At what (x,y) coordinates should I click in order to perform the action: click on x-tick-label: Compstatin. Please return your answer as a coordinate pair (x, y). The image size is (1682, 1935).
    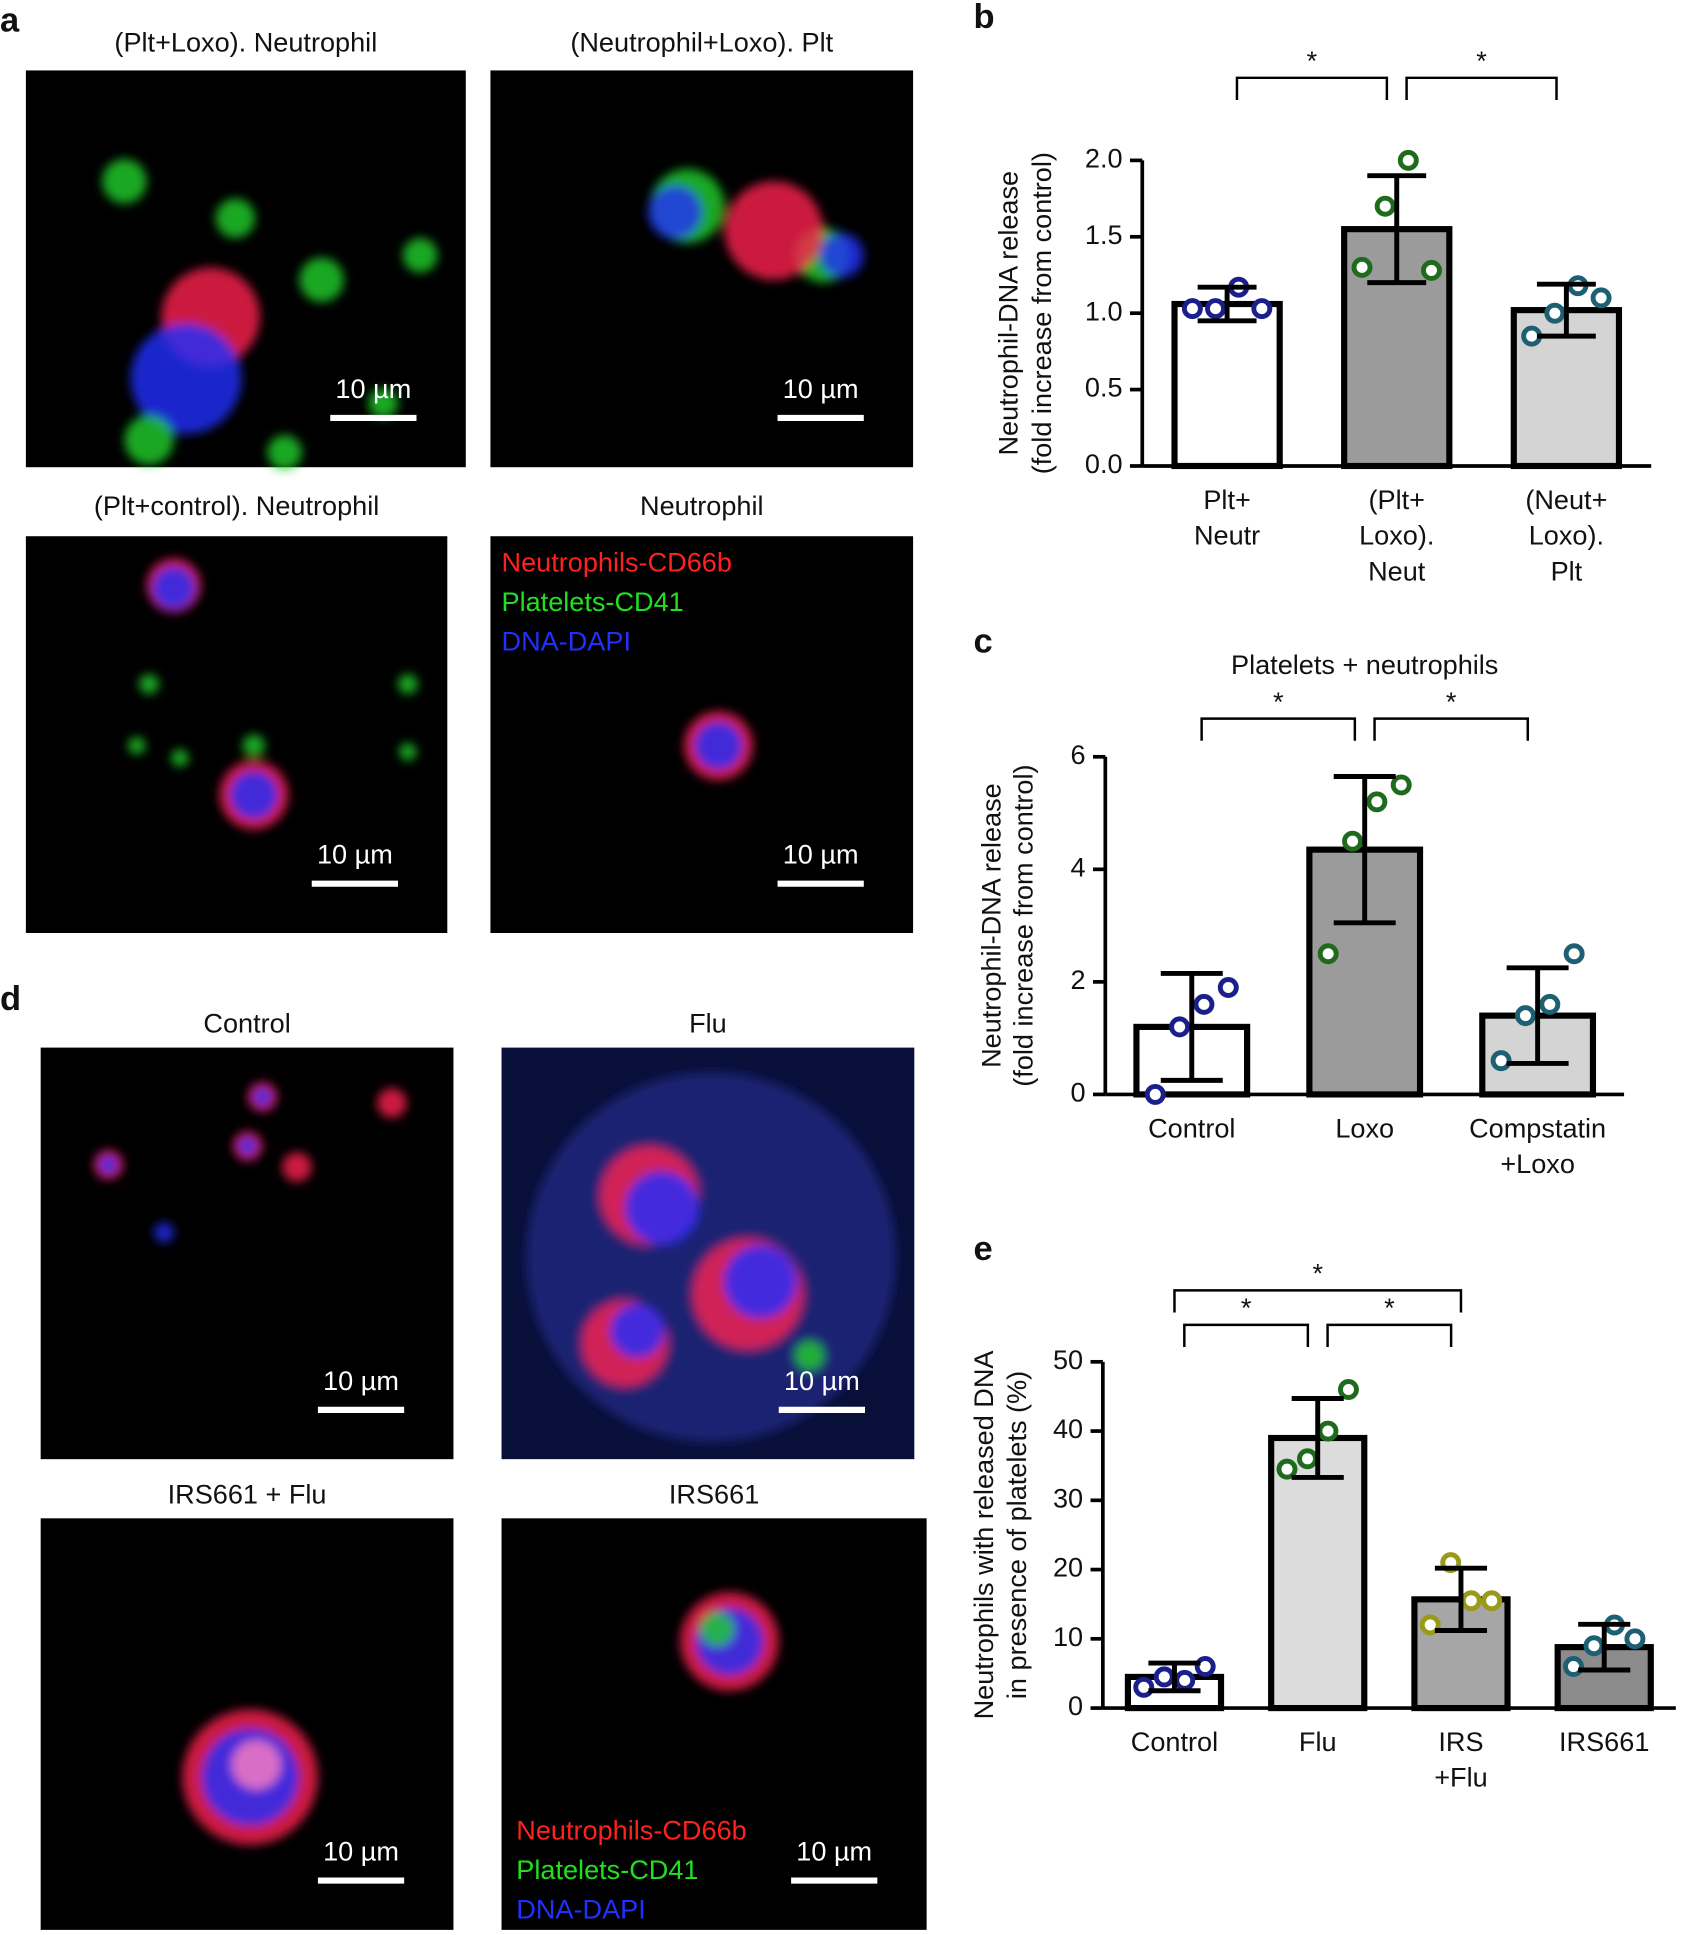
    Looking at the image, I should click on (1537, 1127).